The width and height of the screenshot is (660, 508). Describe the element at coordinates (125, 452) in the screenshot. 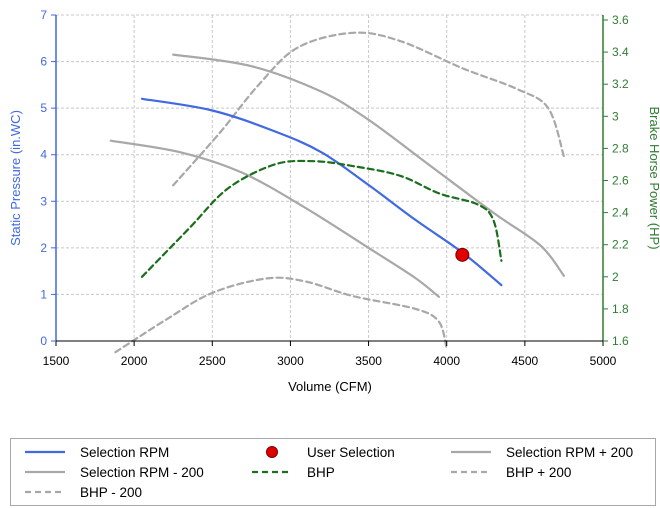

I see `legend-label: Selection RPM` at that location.